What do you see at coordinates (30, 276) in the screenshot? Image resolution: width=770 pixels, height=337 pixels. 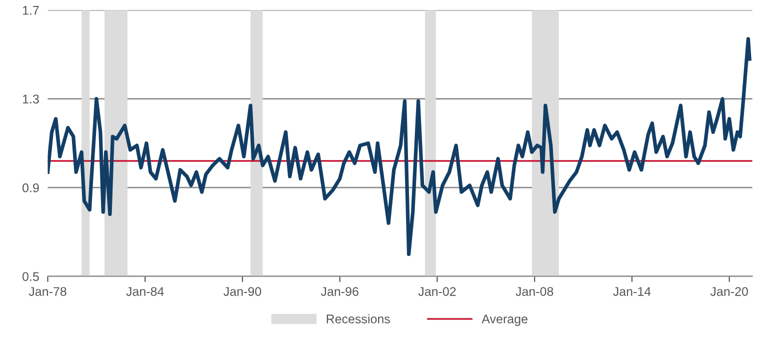 I see `y-tick-label: 0.5` at bounding box center [30, 276].